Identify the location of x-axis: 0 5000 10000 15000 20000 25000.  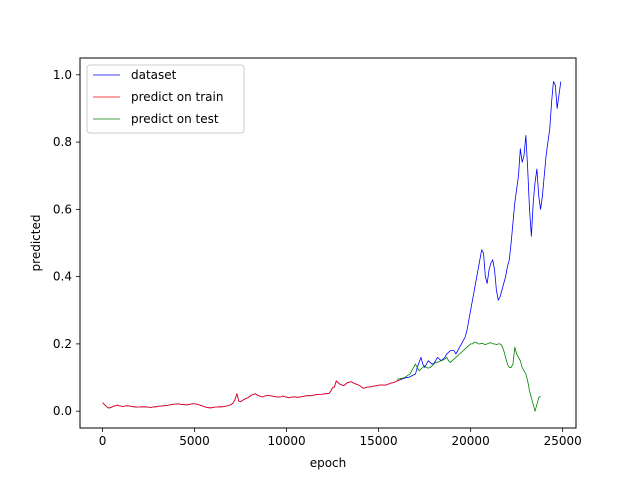
(340, 438).